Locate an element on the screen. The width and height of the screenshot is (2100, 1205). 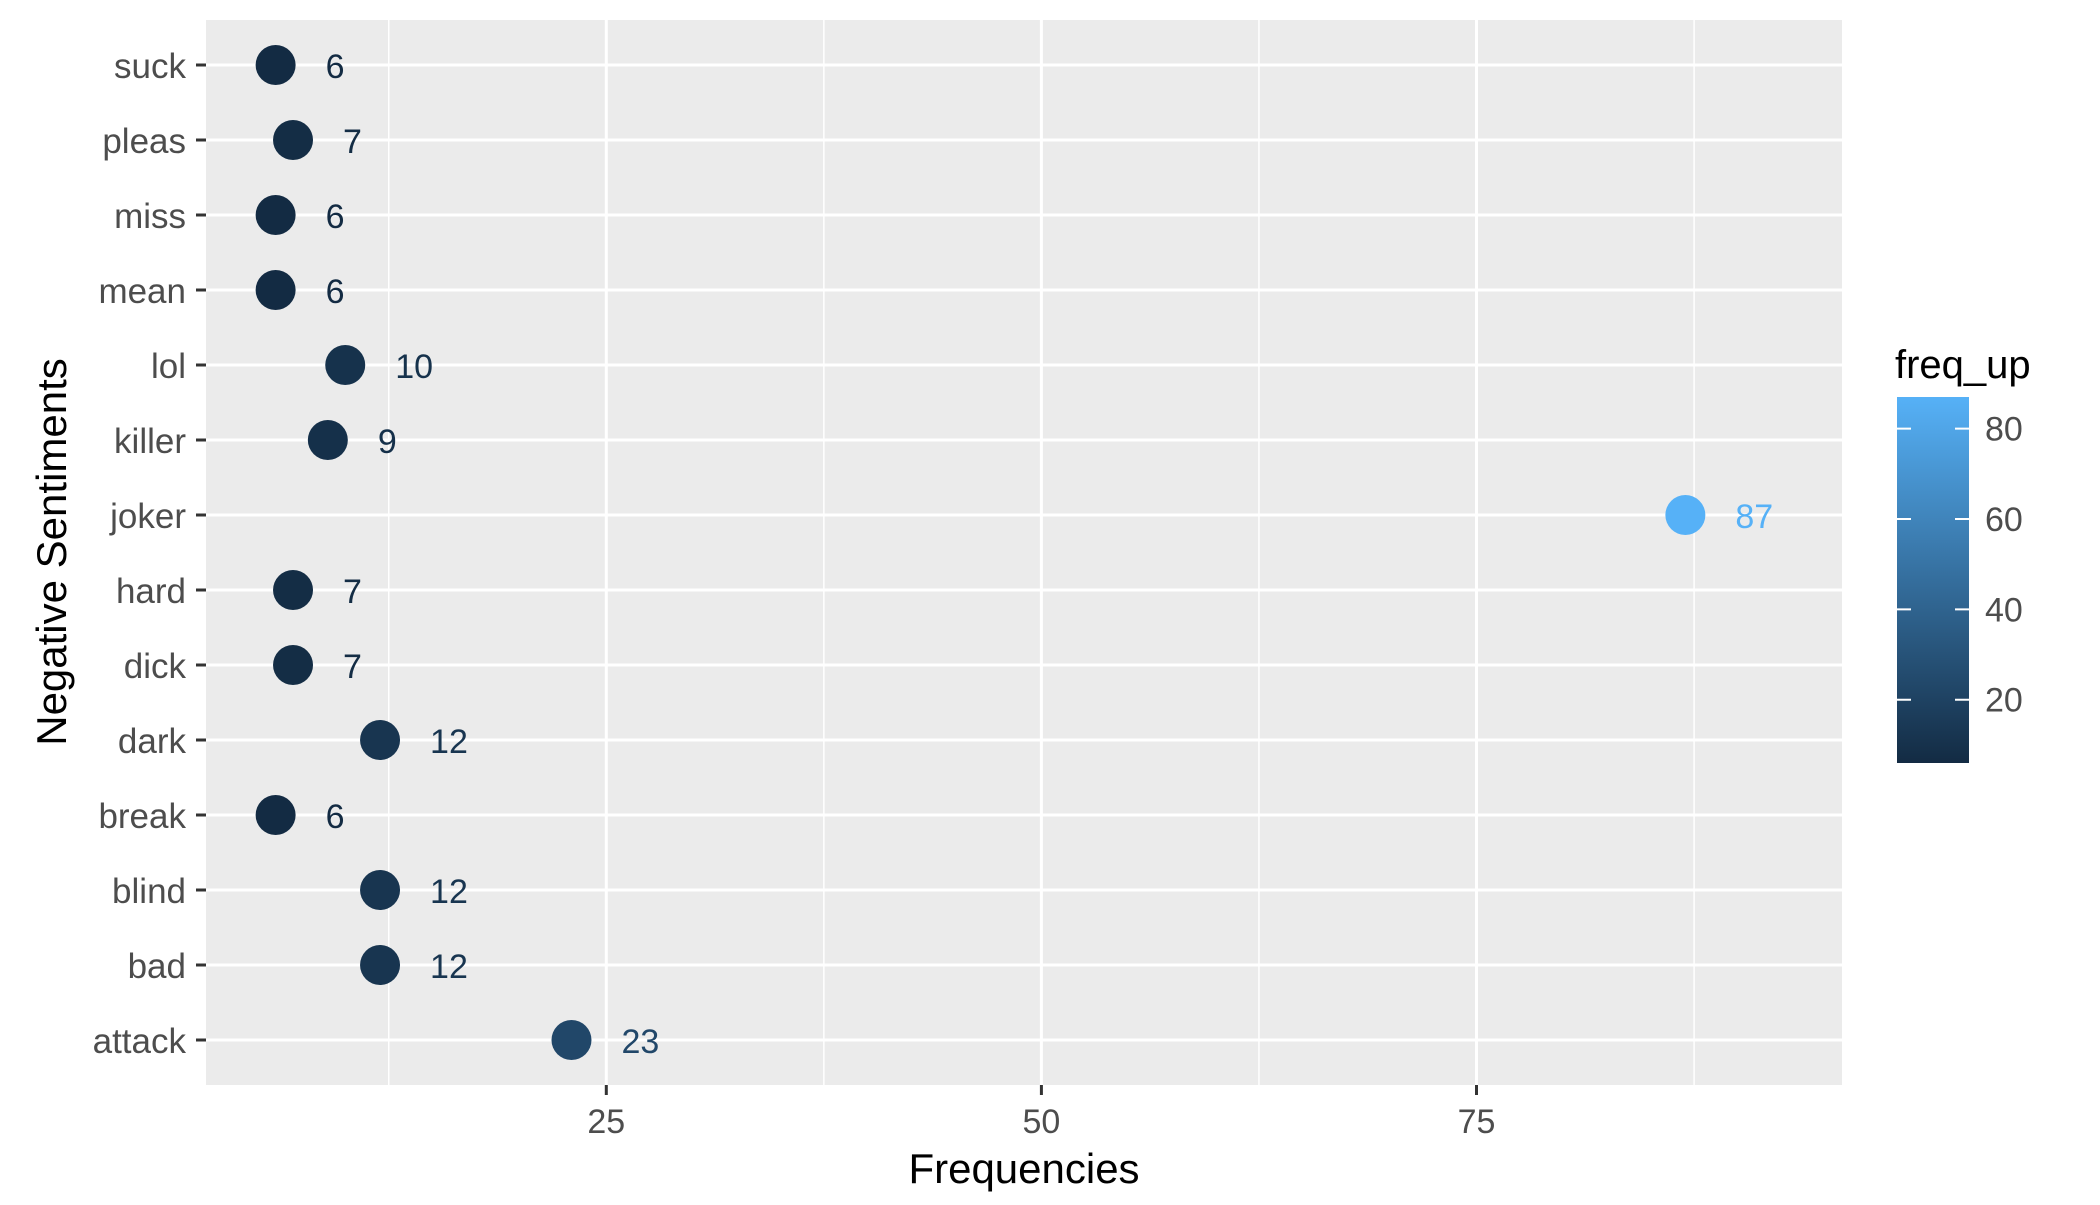
legend-tick-label: 20 is located at coordinates (2004, 701).